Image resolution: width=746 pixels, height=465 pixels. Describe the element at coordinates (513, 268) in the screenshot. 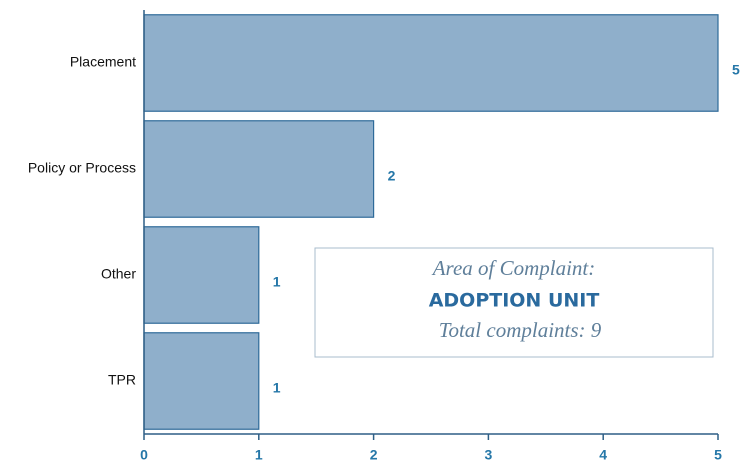

I see `annotation: Area of Complaint:` at that location.